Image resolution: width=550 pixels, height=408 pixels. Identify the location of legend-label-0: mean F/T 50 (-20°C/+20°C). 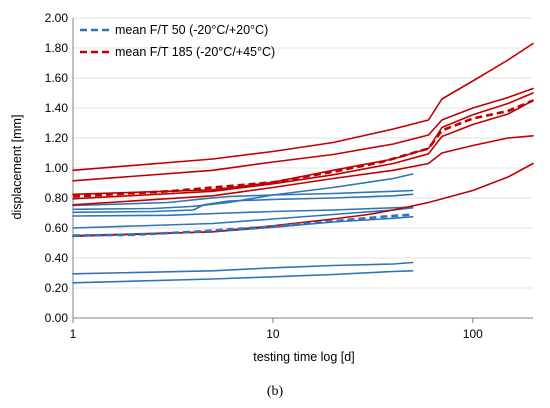
(191, 30).